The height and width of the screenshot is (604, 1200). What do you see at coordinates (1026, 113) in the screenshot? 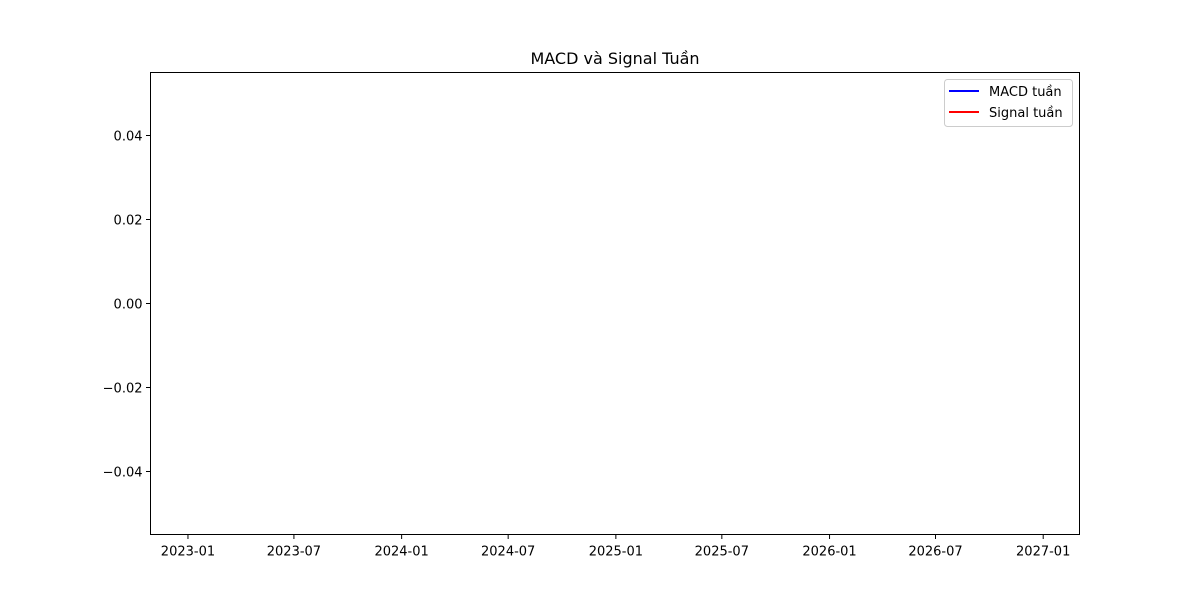
I see `legend-label-1: Signal tuần` at bounding box center [1026, 113].